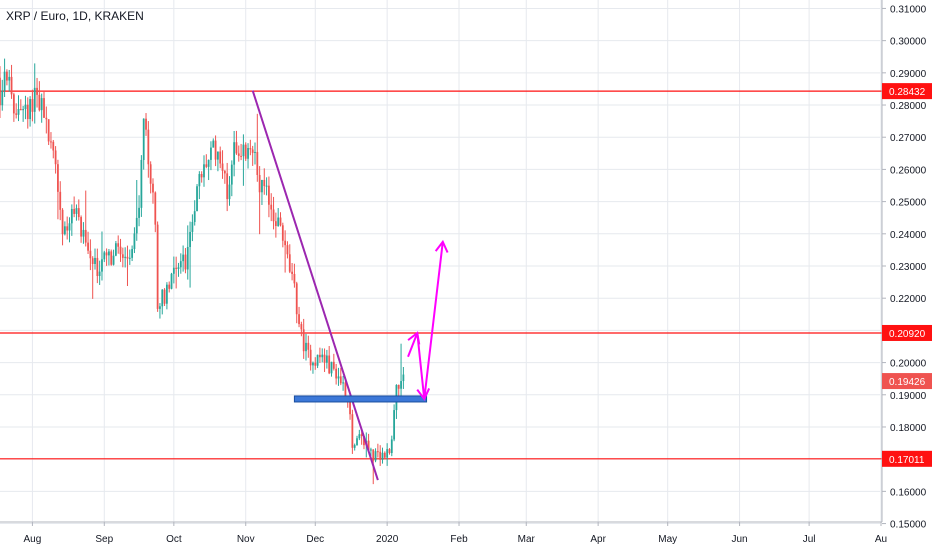 The height and width of the screenshot is (555, 932). I want to click on time-tick-label: Au, so click(881, 539).